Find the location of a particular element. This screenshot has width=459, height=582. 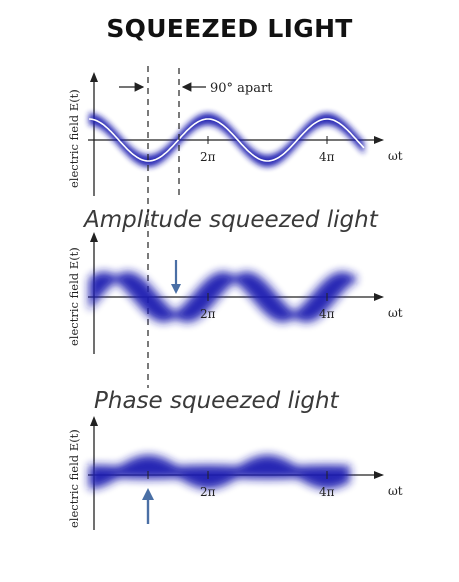

down-arrow-indicator is located at coordinates (176, 277).